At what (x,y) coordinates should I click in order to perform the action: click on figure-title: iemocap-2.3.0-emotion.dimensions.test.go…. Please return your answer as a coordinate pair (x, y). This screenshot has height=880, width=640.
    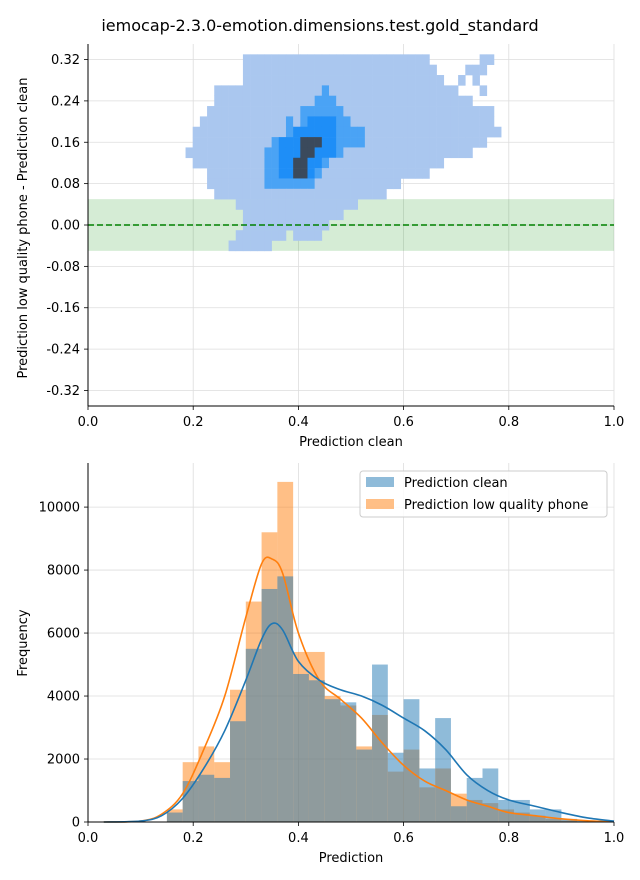
    Looking at the image, I should click on (319, 26).